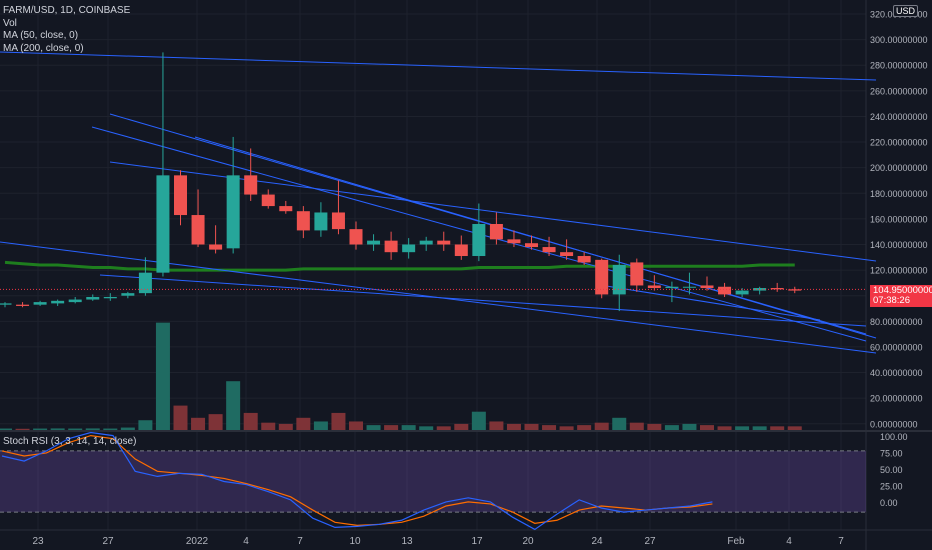 Image resolution: width=932 pixels, height=550 pixels. What do you see at coordinates (896, 347) in the screenshot?
I see `price-tick-label: 60.00000000` at bounding box center [896, 347].